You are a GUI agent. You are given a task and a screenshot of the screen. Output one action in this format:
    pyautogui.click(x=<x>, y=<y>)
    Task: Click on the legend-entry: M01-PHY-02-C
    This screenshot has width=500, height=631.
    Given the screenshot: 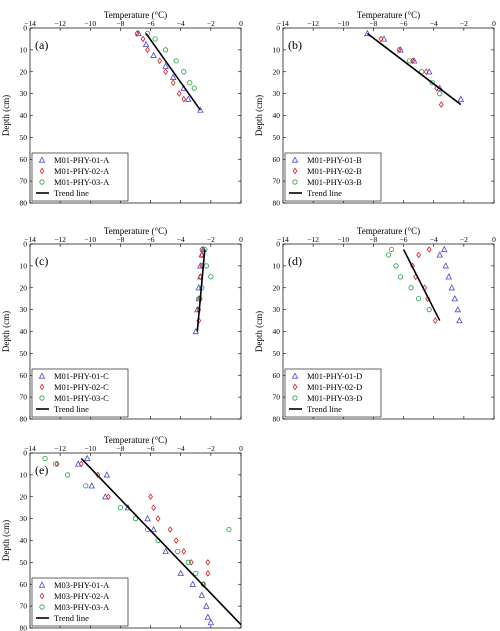 What is the action you would take?
    pyautogui.click(x=81, y=387)
    